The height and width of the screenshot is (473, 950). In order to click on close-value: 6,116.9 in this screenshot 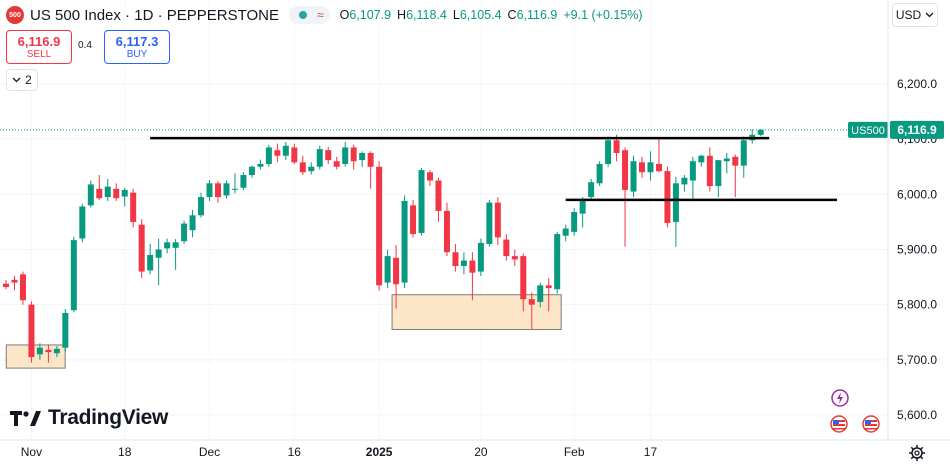, I will do `click(537, 15)`.